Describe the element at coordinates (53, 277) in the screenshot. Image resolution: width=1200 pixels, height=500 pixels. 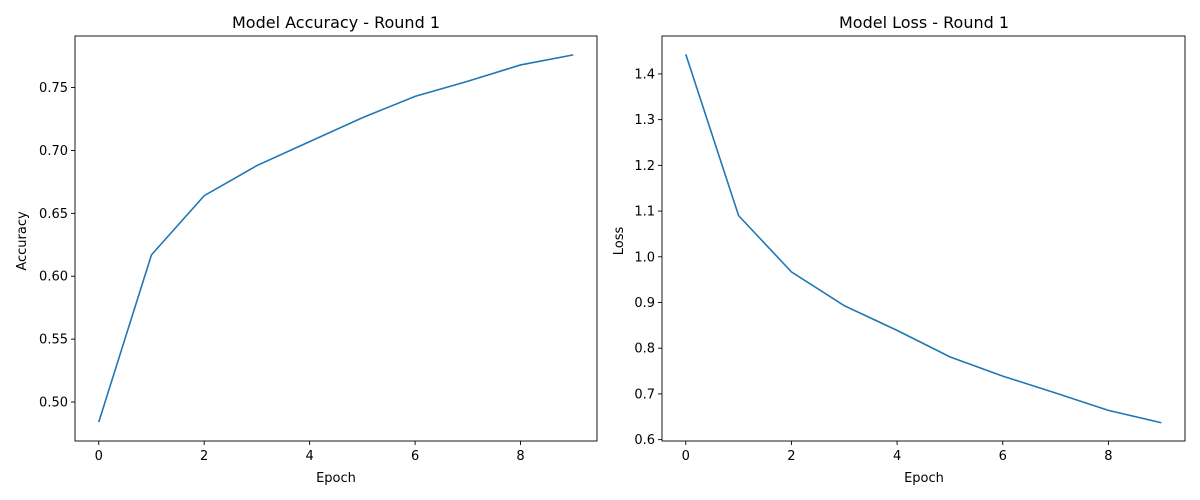
I see `y-tick-label: 0.60` at that location.